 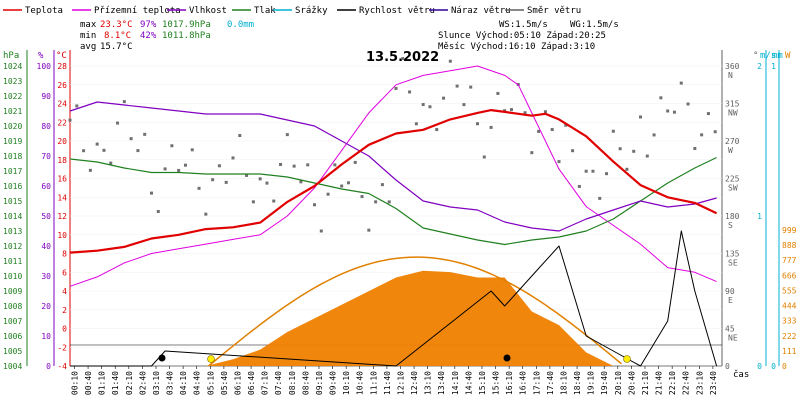 What do you see at coordinates (732, 104) in the screenshot?
I see `dir-tick-degree: 315` at bounding box center [732, 104].